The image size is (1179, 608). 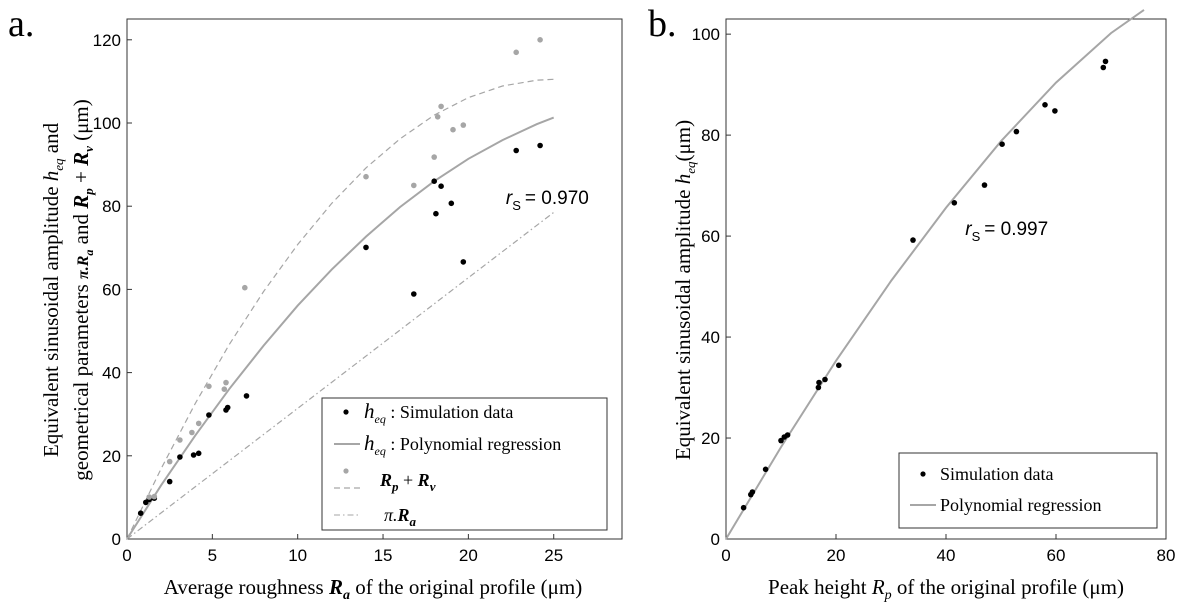 I want to click on legend-b-dot-black, so click(x=923, y=474).